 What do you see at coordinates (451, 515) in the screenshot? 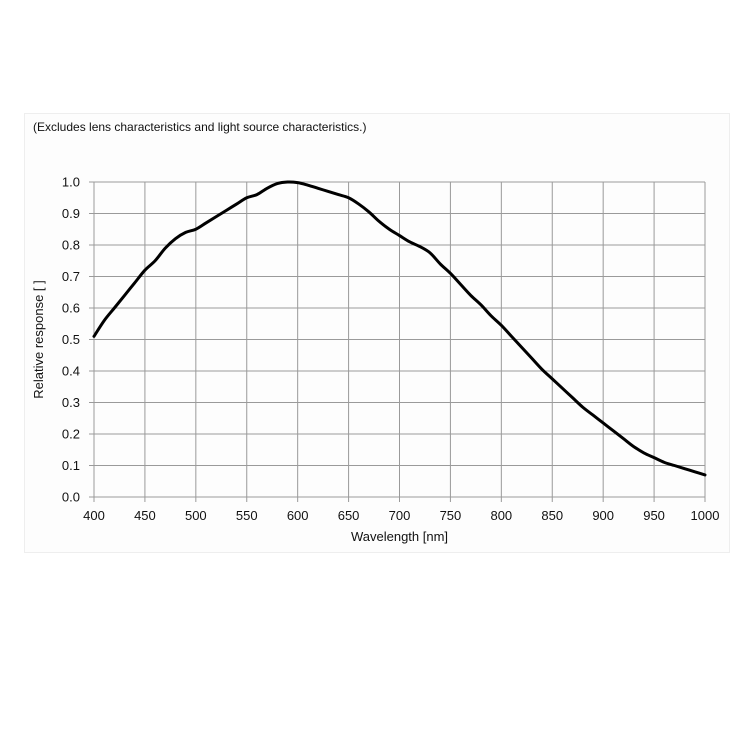
I see `x-tick-label: 750` at bounding box center [451, 515].